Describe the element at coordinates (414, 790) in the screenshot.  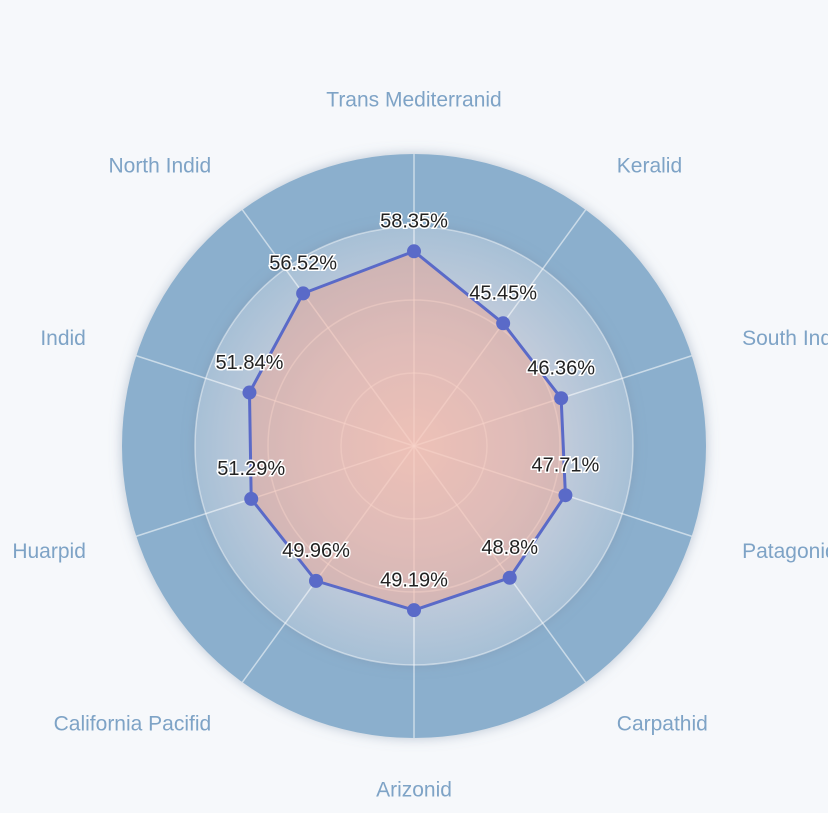
I see `axis-label: Arizonid` at that location.